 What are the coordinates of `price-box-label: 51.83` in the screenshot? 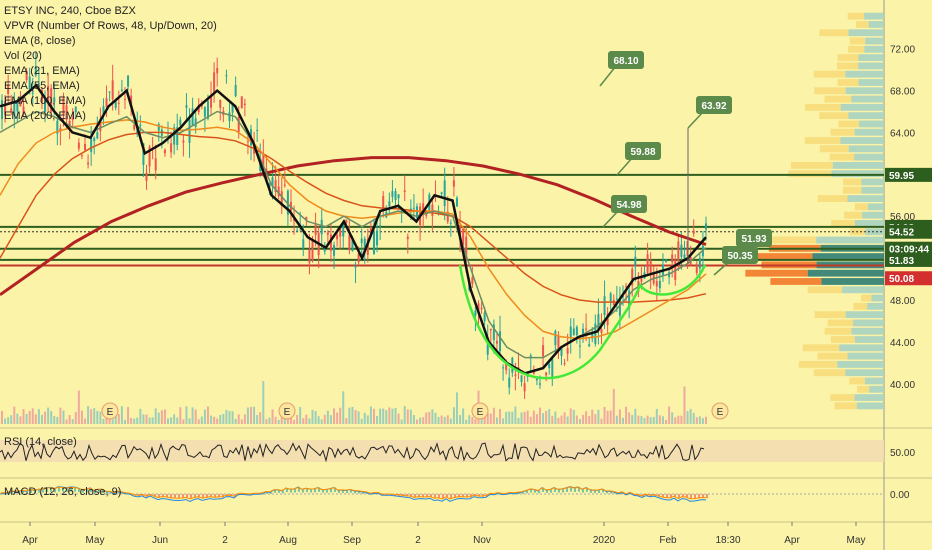 It's located at (901, 261).